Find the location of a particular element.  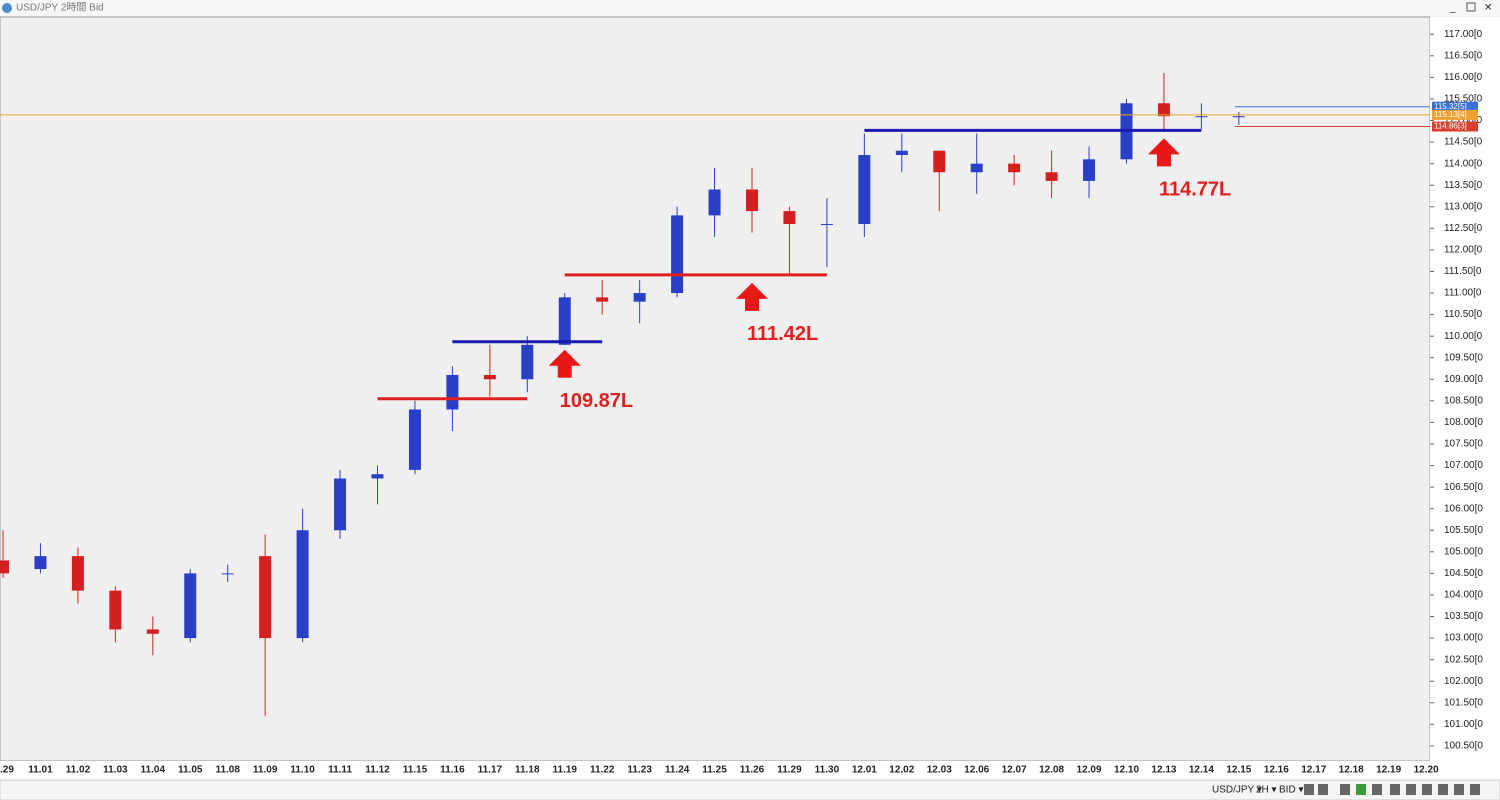

x-tick-label: 12.09 is located at coordinates (1089, 770).